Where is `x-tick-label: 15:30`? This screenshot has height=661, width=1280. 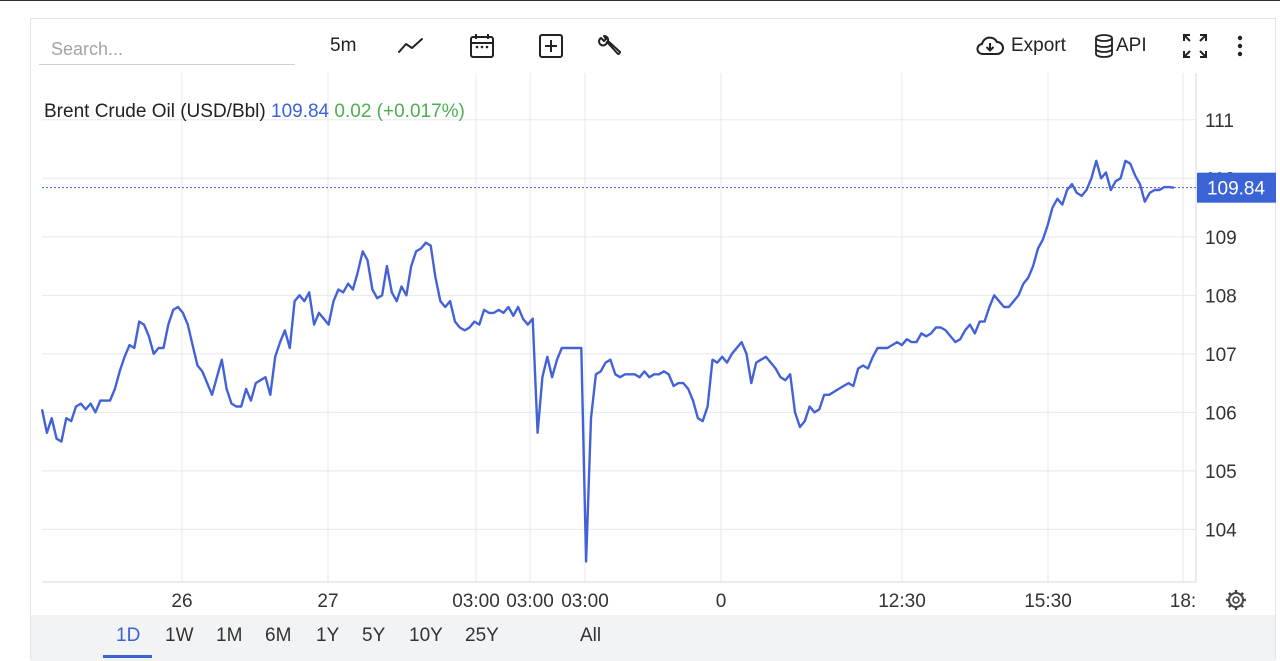
x-tick-label: 15:30 is located at coordinates (1048, 601).